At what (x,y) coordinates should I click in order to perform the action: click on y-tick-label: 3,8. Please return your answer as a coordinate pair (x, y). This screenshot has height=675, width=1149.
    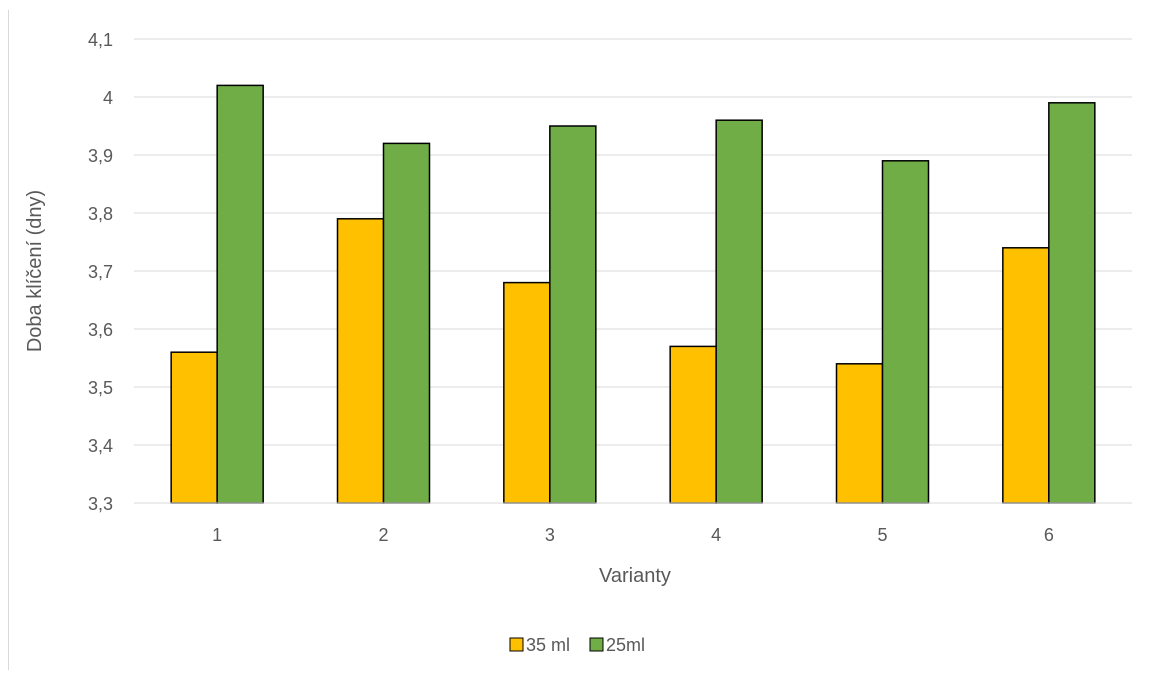
    Looking at the image, I should click on (100, 214).